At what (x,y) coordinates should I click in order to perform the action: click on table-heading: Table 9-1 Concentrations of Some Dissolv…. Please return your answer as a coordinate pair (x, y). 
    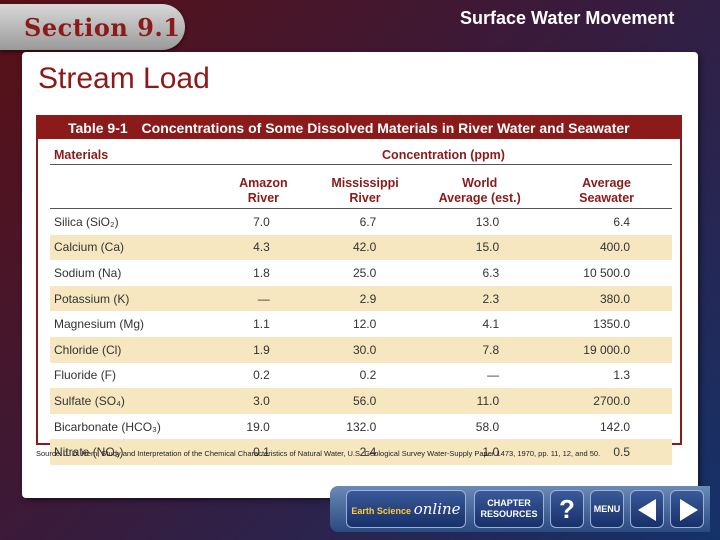
    Looking at the image, I should click on (359, 128).